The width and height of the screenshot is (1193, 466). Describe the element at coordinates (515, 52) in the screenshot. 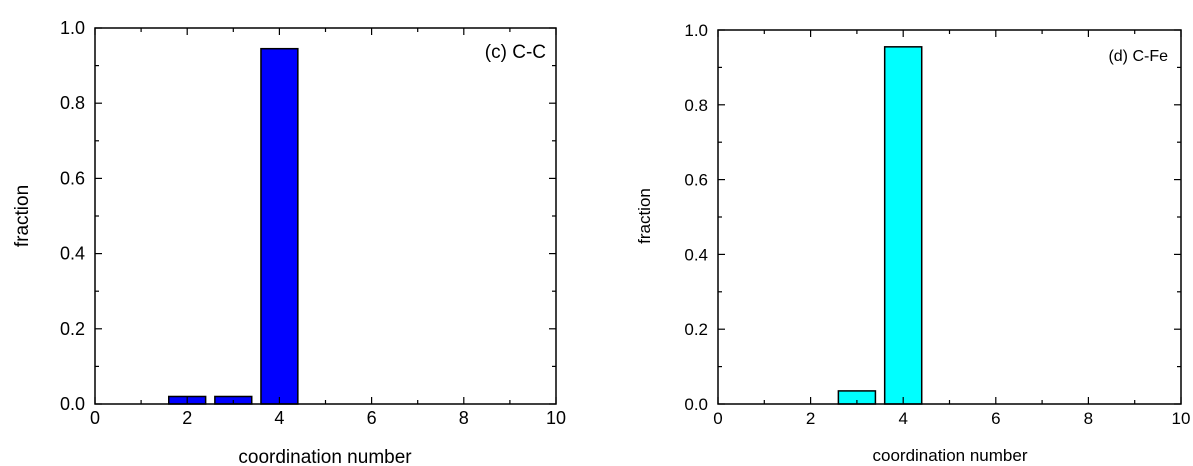

I see `panel-annotation: (c) C-C` at that location.